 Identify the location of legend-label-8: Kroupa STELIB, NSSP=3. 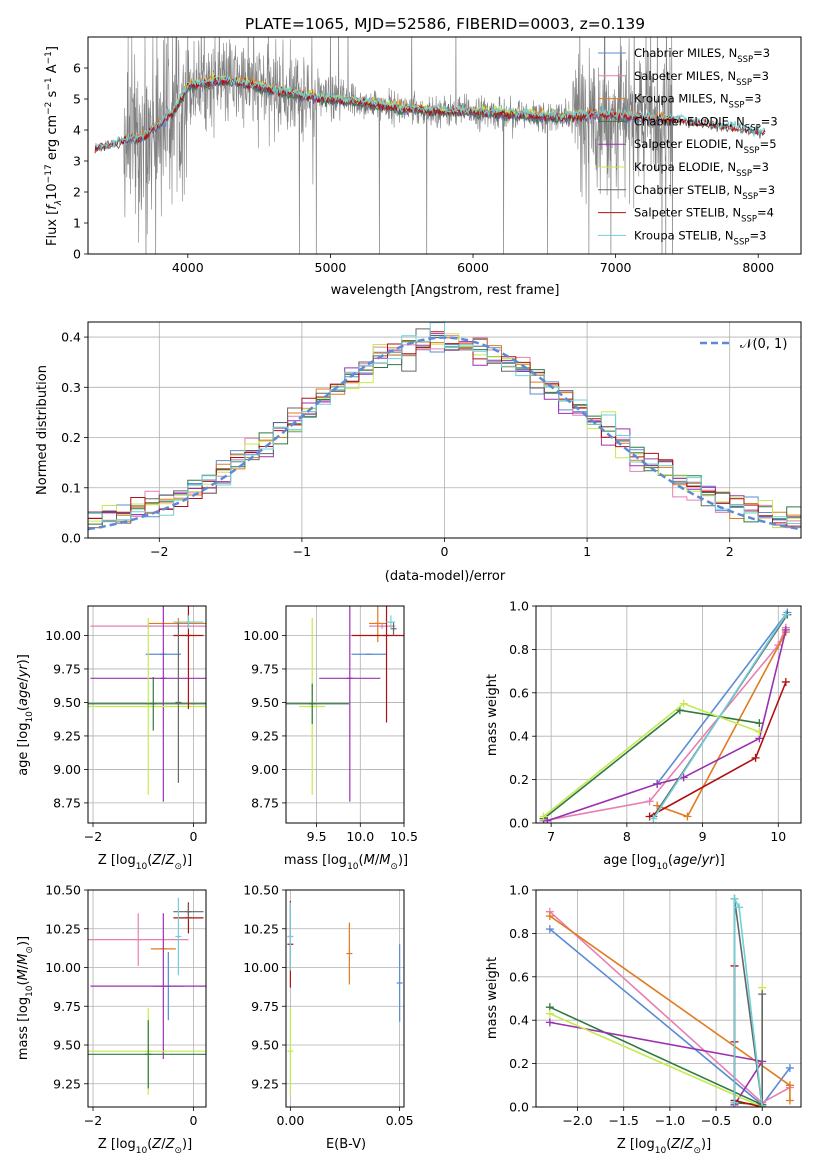
(700, 237).